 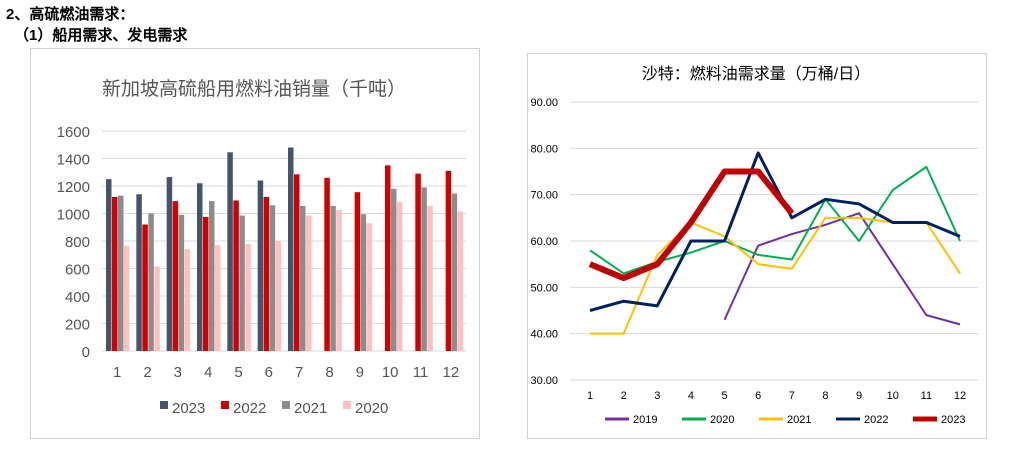 I want to click on section-subheading: （1）船用需求、发电需求, so click(x=101, y=35).